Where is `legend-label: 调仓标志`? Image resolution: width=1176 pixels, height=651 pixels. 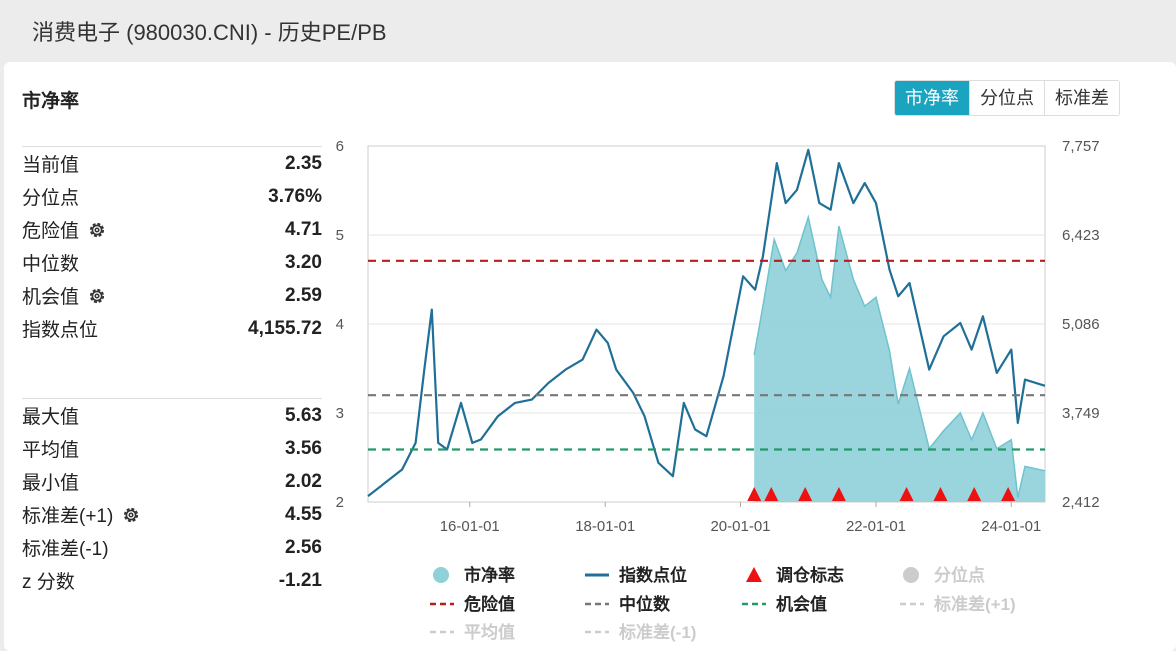 legend-label: 调仓标志 is located at coordinates (810, 575).